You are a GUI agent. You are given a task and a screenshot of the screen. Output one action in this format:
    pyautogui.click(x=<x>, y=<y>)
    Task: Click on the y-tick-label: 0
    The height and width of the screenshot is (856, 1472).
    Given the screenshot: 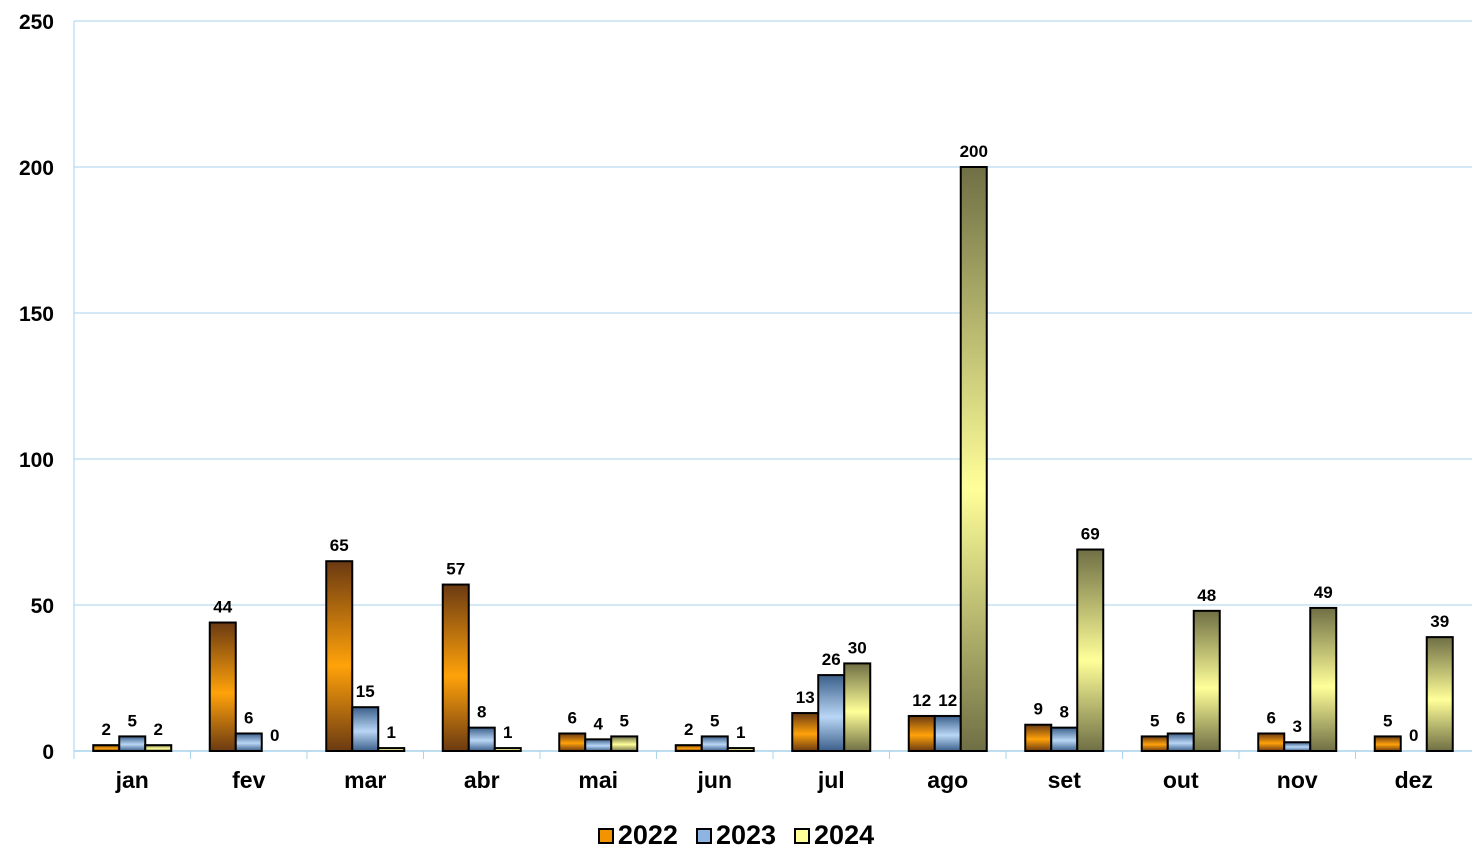 What is the action you would take?
    pyautogui.click(x=48, y=752)
    